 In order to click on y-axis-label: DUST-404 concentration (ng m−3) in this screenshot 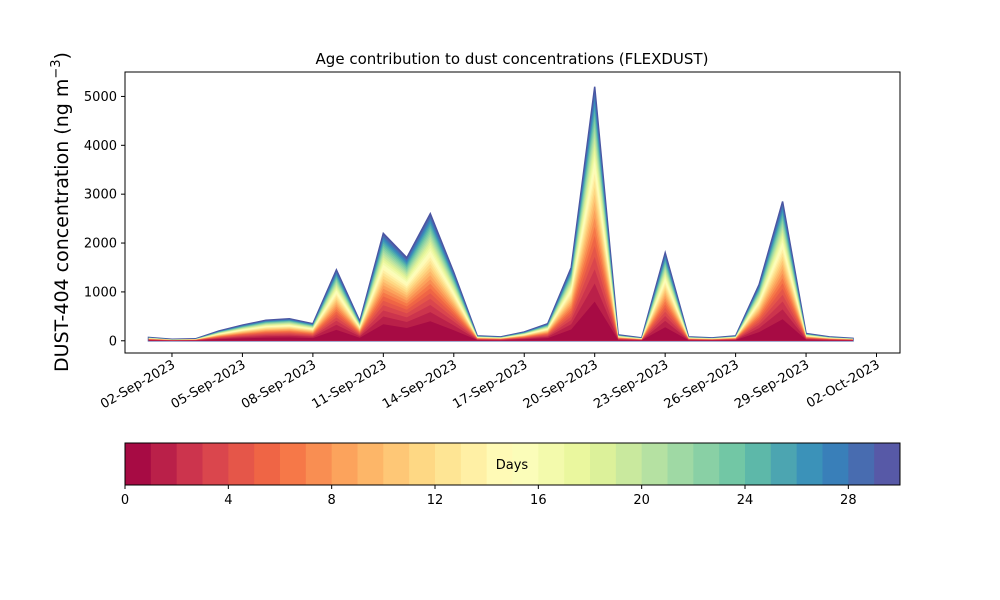, I will do `click(61, 212)`.